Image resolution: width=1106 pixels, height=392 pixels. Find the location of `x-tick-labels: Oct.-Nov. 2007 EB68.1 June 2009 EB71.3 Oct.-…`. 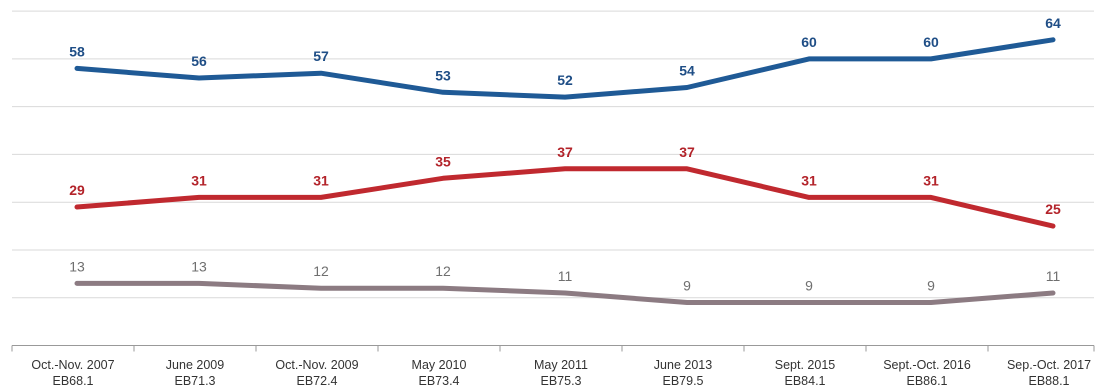

x-tick-labels: Oct.-Nov. 2007 EB68.1 June 2009 EB71.3 Oct.-… is located at coordinates (561, 373).